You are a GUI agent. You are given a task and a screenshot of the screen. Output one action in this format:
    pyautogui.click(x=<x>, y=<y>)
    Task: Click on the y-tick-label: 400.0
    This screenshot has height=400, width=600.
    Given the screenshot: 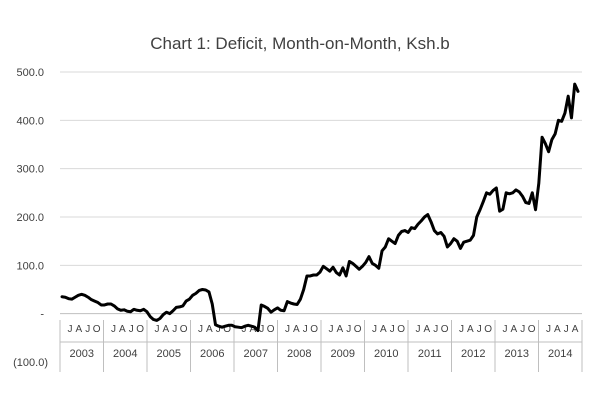 What is the action you would take?
    pyautogui.click(x=30, y=121)
    